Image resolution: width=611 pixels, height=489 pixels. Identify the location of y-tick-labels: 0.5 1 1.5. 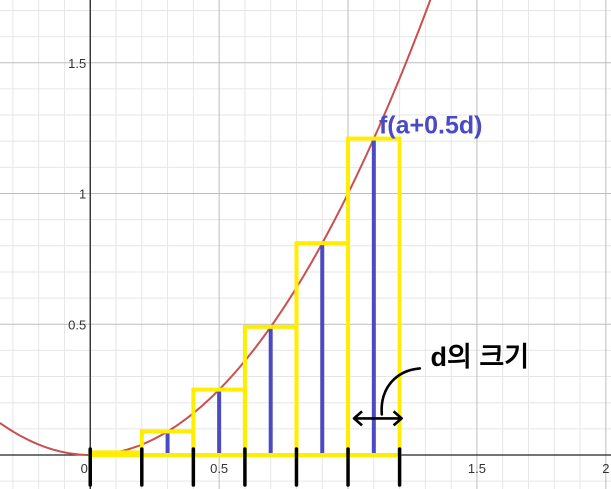
(77, 194).